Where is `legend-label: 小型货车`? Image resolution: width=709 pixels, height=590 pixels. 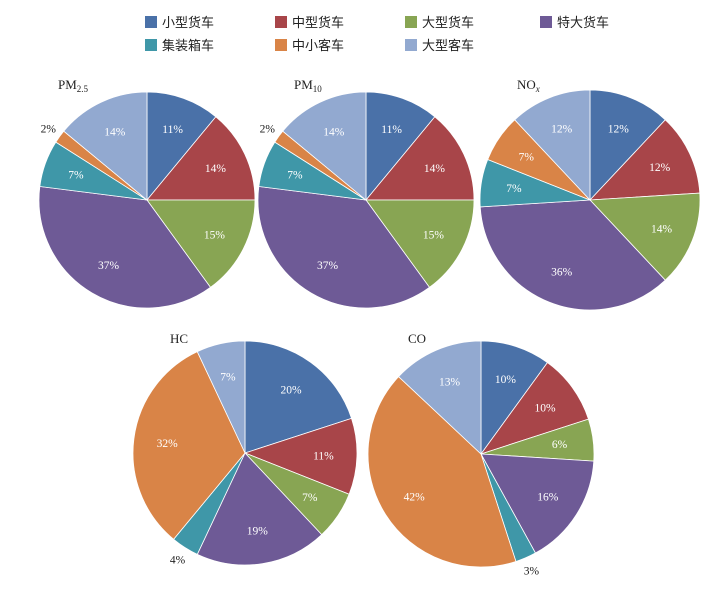
legend-label: 小型货车 is located at coordinates (188, 23).